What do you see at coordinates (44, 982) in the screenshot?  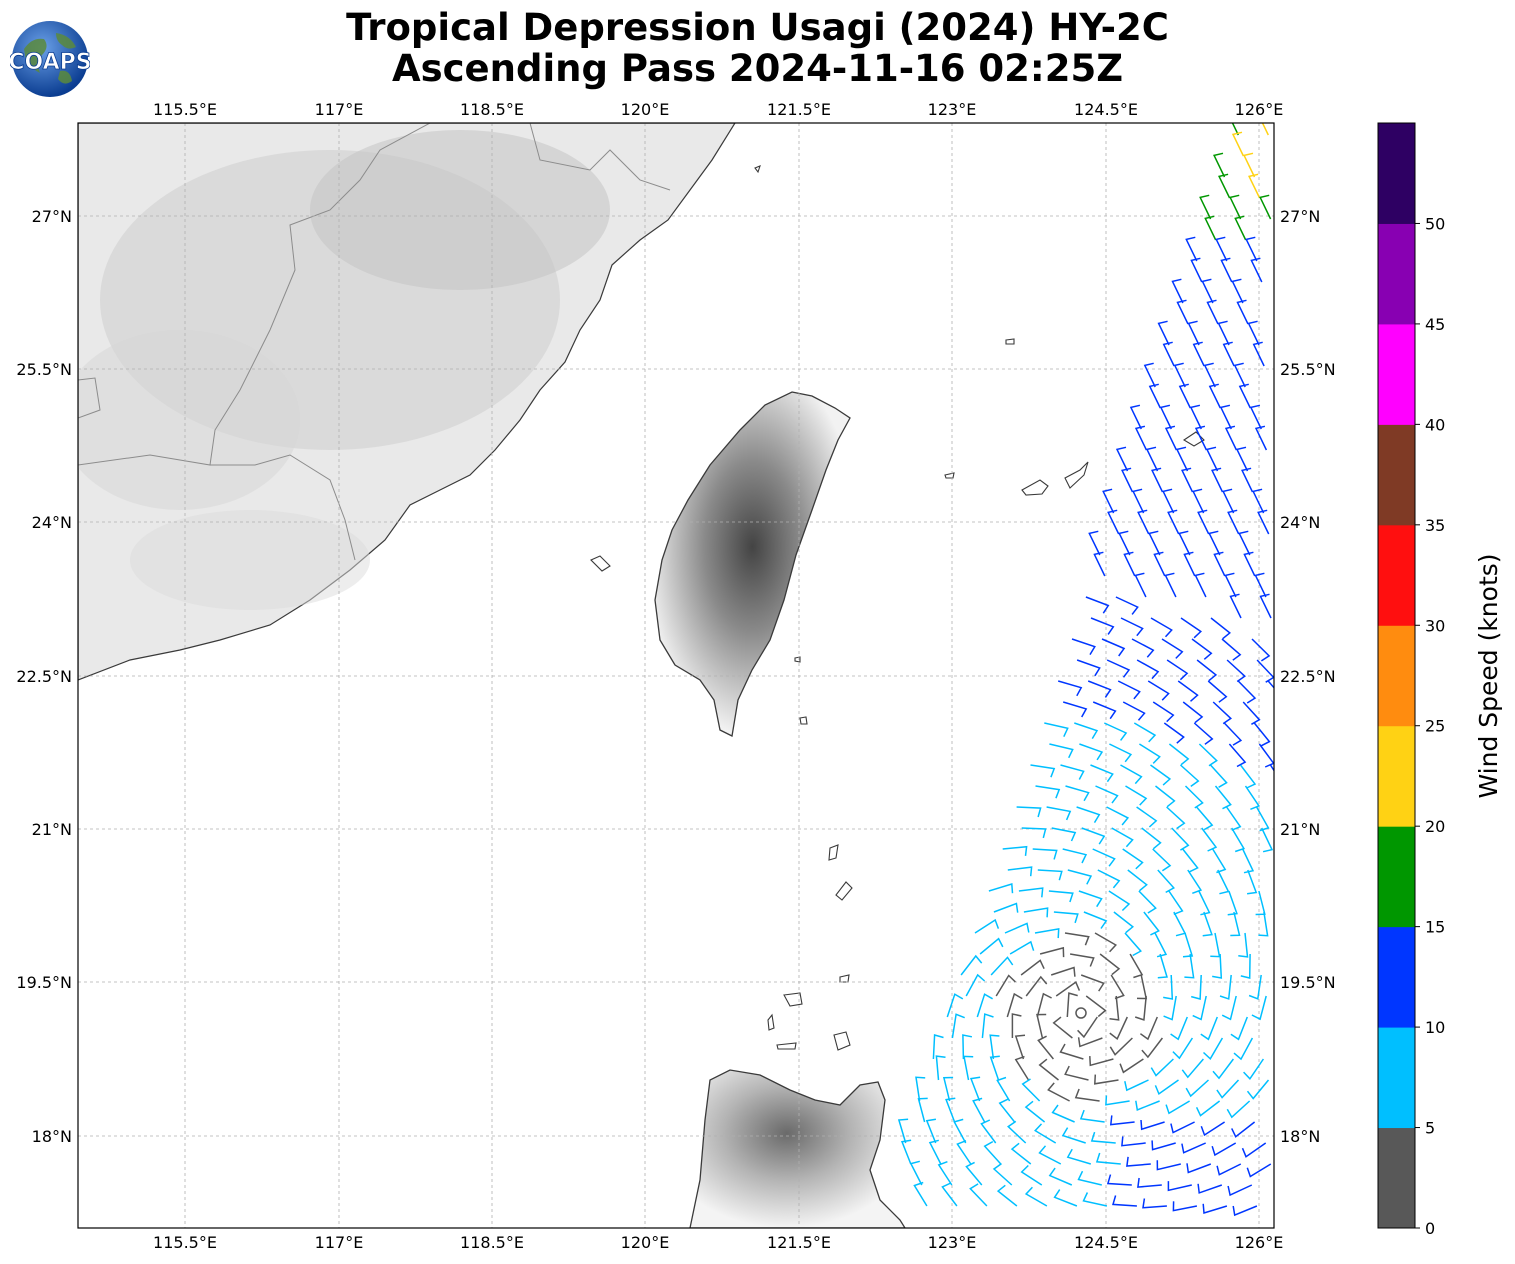 I see `lat-label-left: 19.5°N` at bounding box center [44, 982].